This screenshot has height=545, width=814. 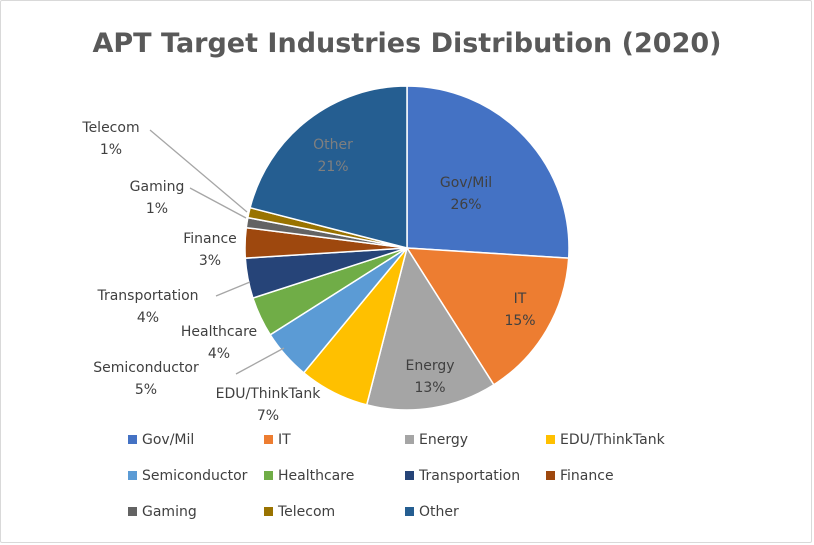 I want to click on legend-label-semiconductor: Semiconductor, so click(x=195, y=476).